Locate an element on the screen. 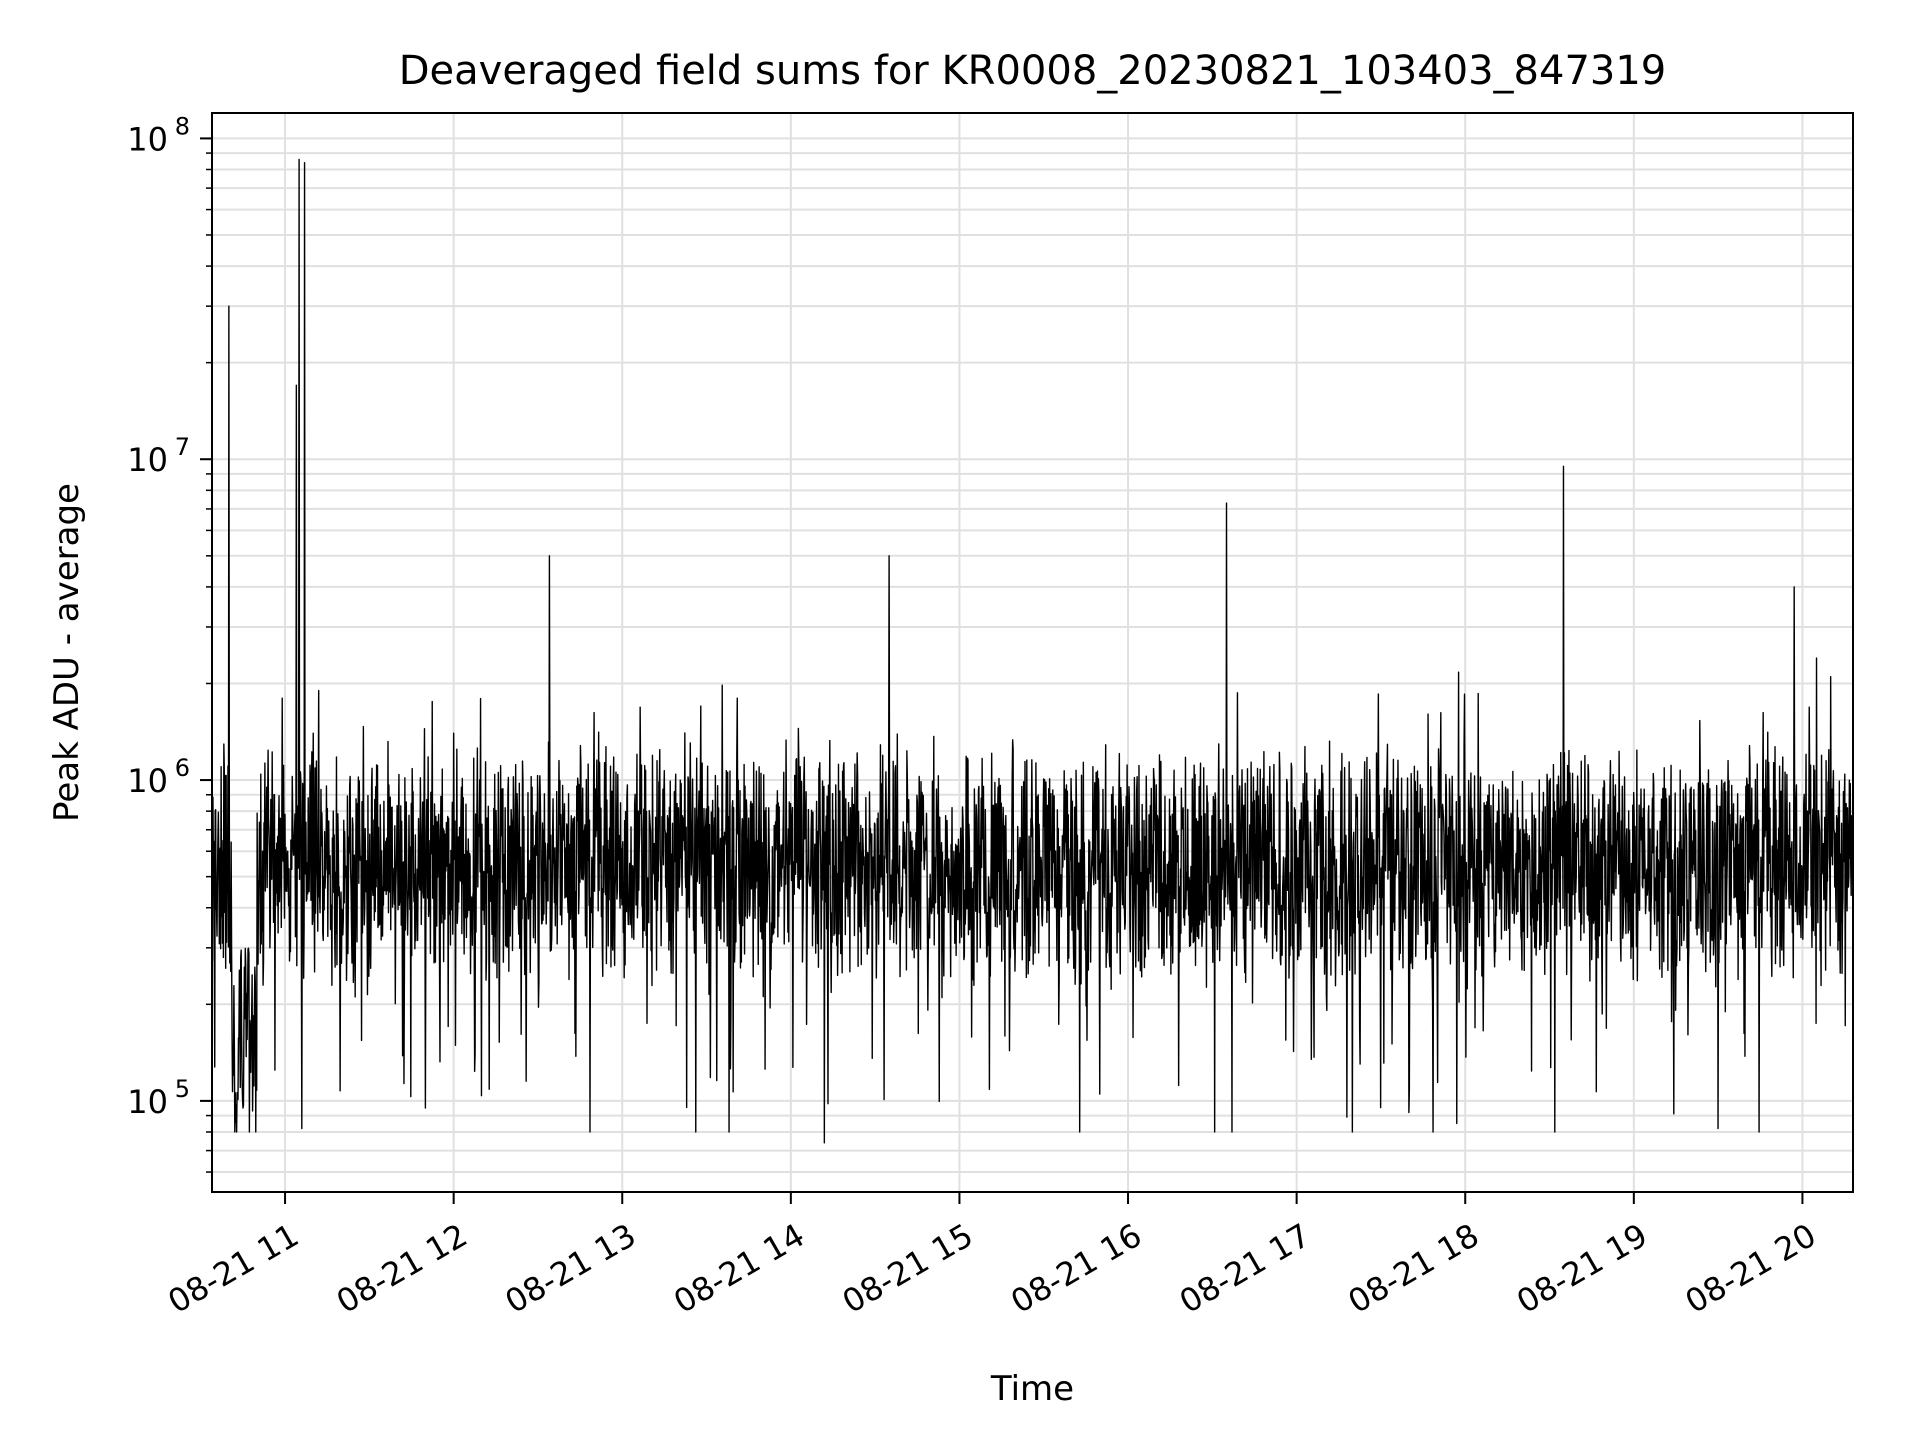 The height and width of the screenshot is (1440, 1920). y-tick-exponent: 7 is located at coordinates (182, 447).